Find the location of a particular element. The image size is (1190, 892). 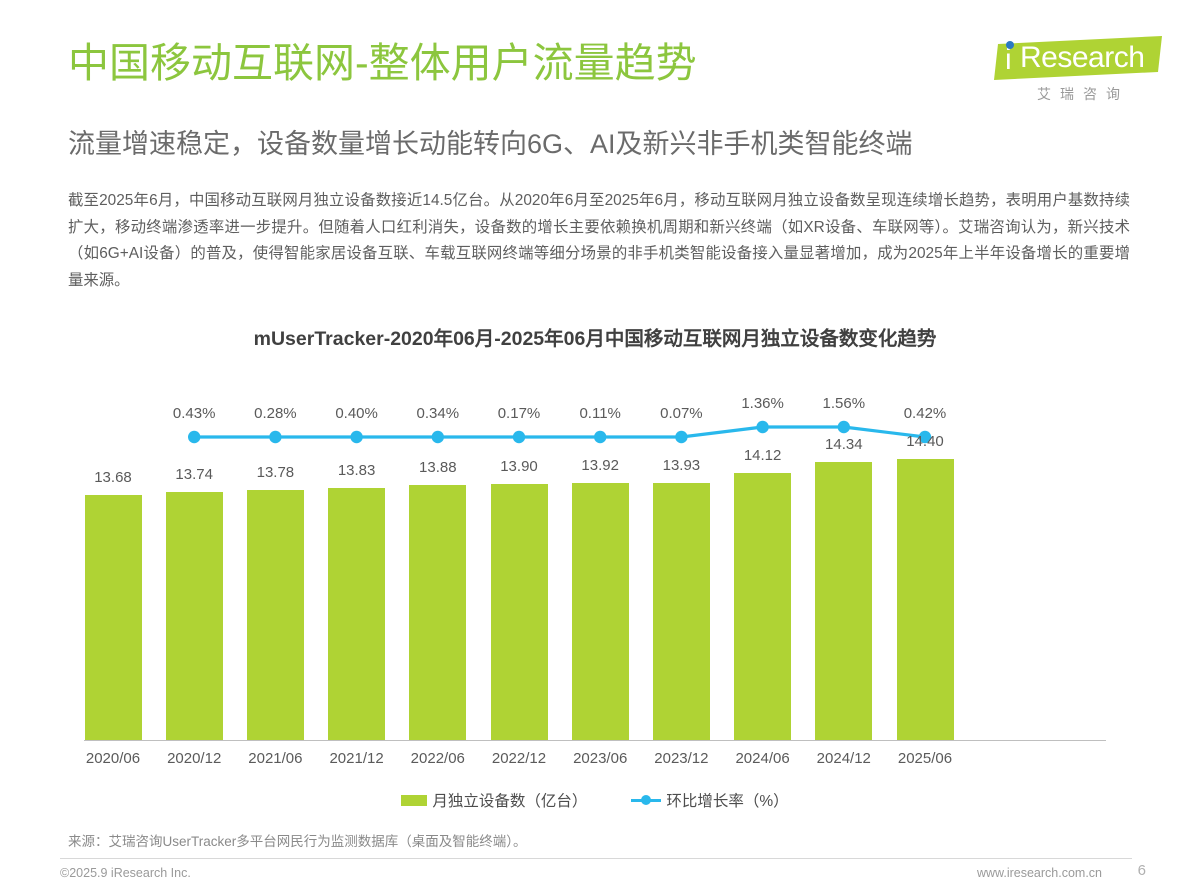

logo-wordmark: Research is located at coordinates (1082, 57).